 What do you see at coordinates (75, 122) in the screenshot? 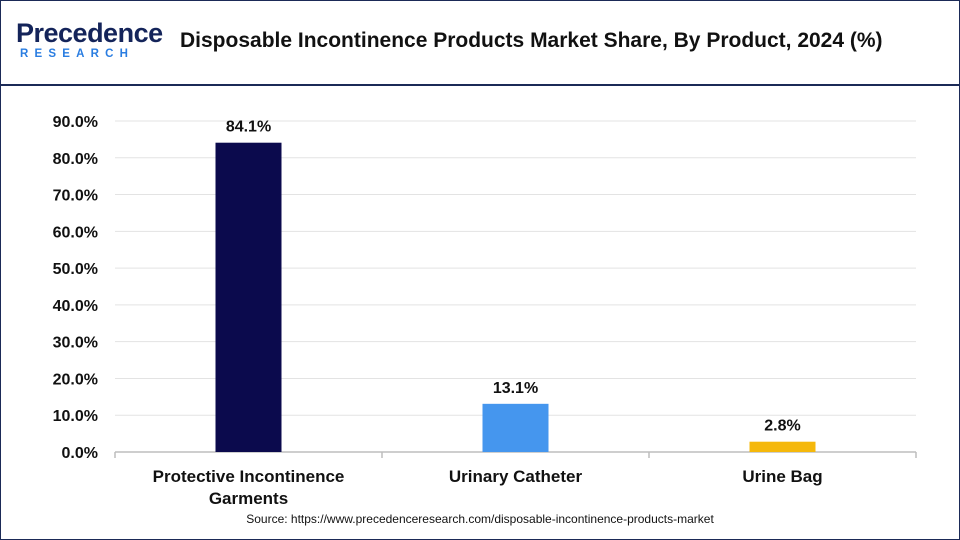
I see `y-tick-label: 90.0%` at bounding box center [75, 122].